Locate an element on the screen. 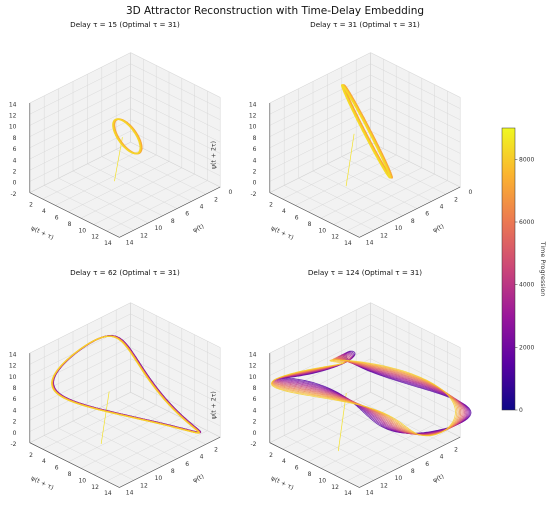 This screenshot has height=511, width=550. subplot-title: Delay τ = 15 (Optimal τ = 31) is located at coordinates (125, 24).